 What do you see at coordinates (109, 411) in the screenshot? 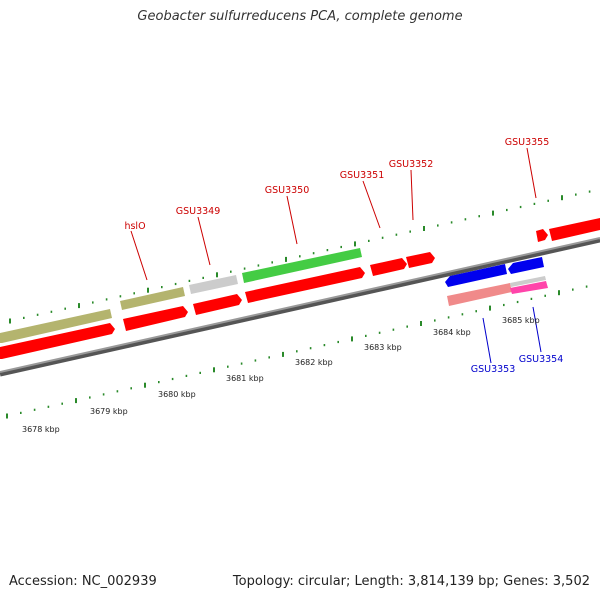
I see `kbp-label: 3679 kbp` at bounding box center [109, 411].